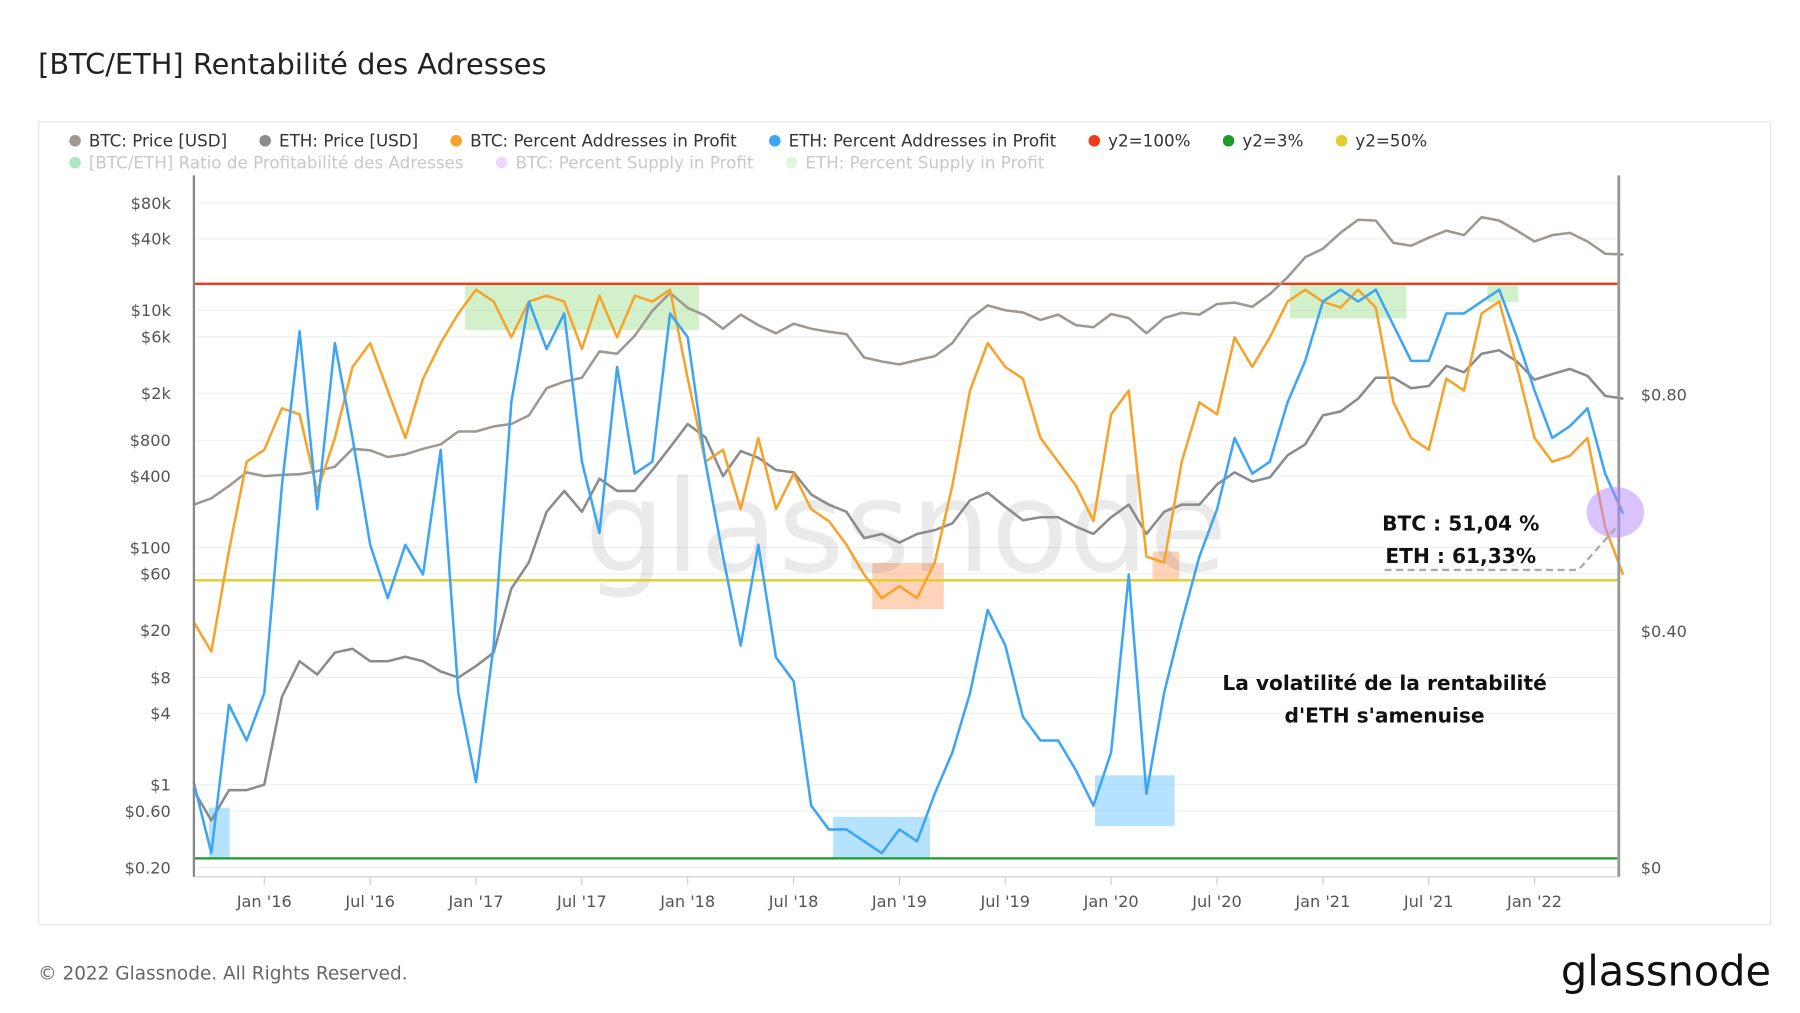  Describe the element at coordinates (1272, 141) in the screenshot. I see `legend-label: y2=3%` at that location.